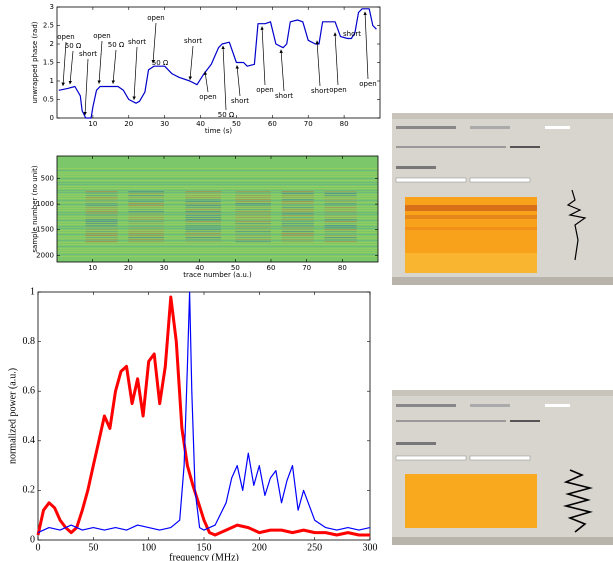 The height and width of the screenshot is (561, 613). What do you see at coordinates (48, 63) in the screenshot?
I see `y-tick-label: 1.5` at bounding box center [48, 63].